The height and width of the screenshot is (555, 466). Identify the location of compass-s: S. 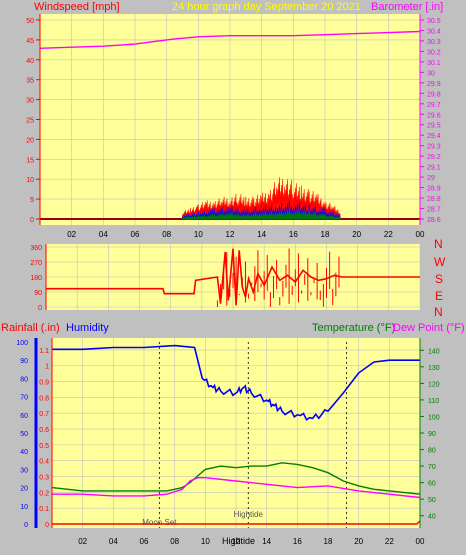
(439, 279).